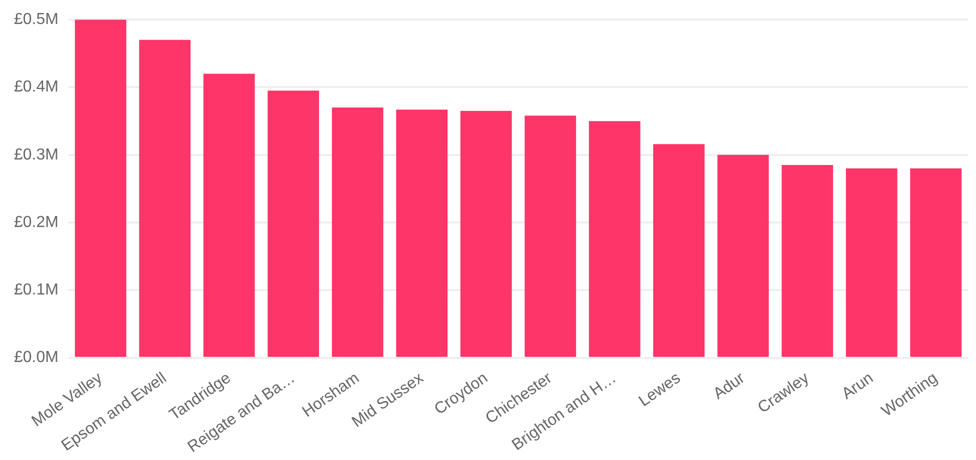  What do you see at coordinates (36, 357) in the screenshot?
I see `y-tick-label: £0.0M` at bounding box center [36, 357].